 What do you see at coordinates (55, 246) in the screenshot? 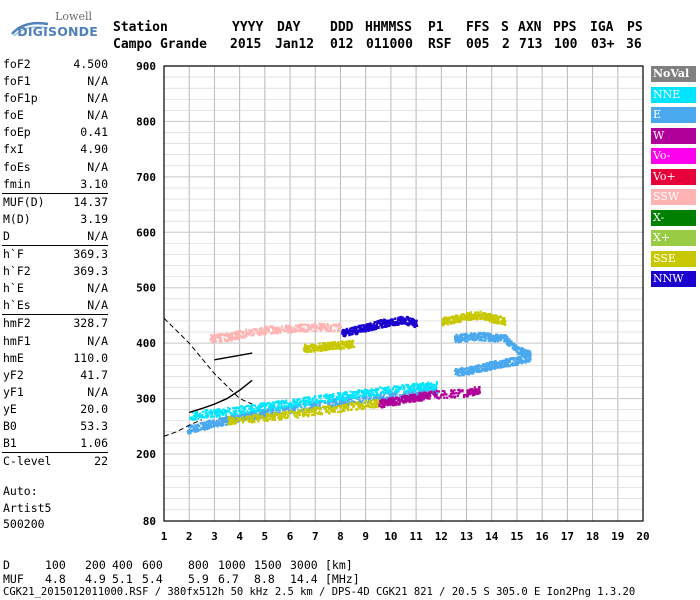
I see `param-separator` at bounding box center [55, 246].